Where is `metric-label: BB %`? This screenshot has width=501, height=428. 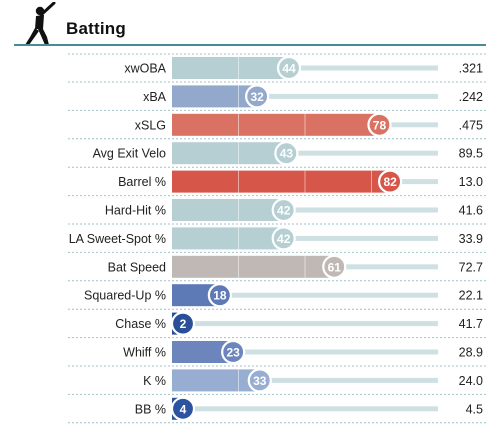
metric-label: BB % is located at coordinates (150, 409).